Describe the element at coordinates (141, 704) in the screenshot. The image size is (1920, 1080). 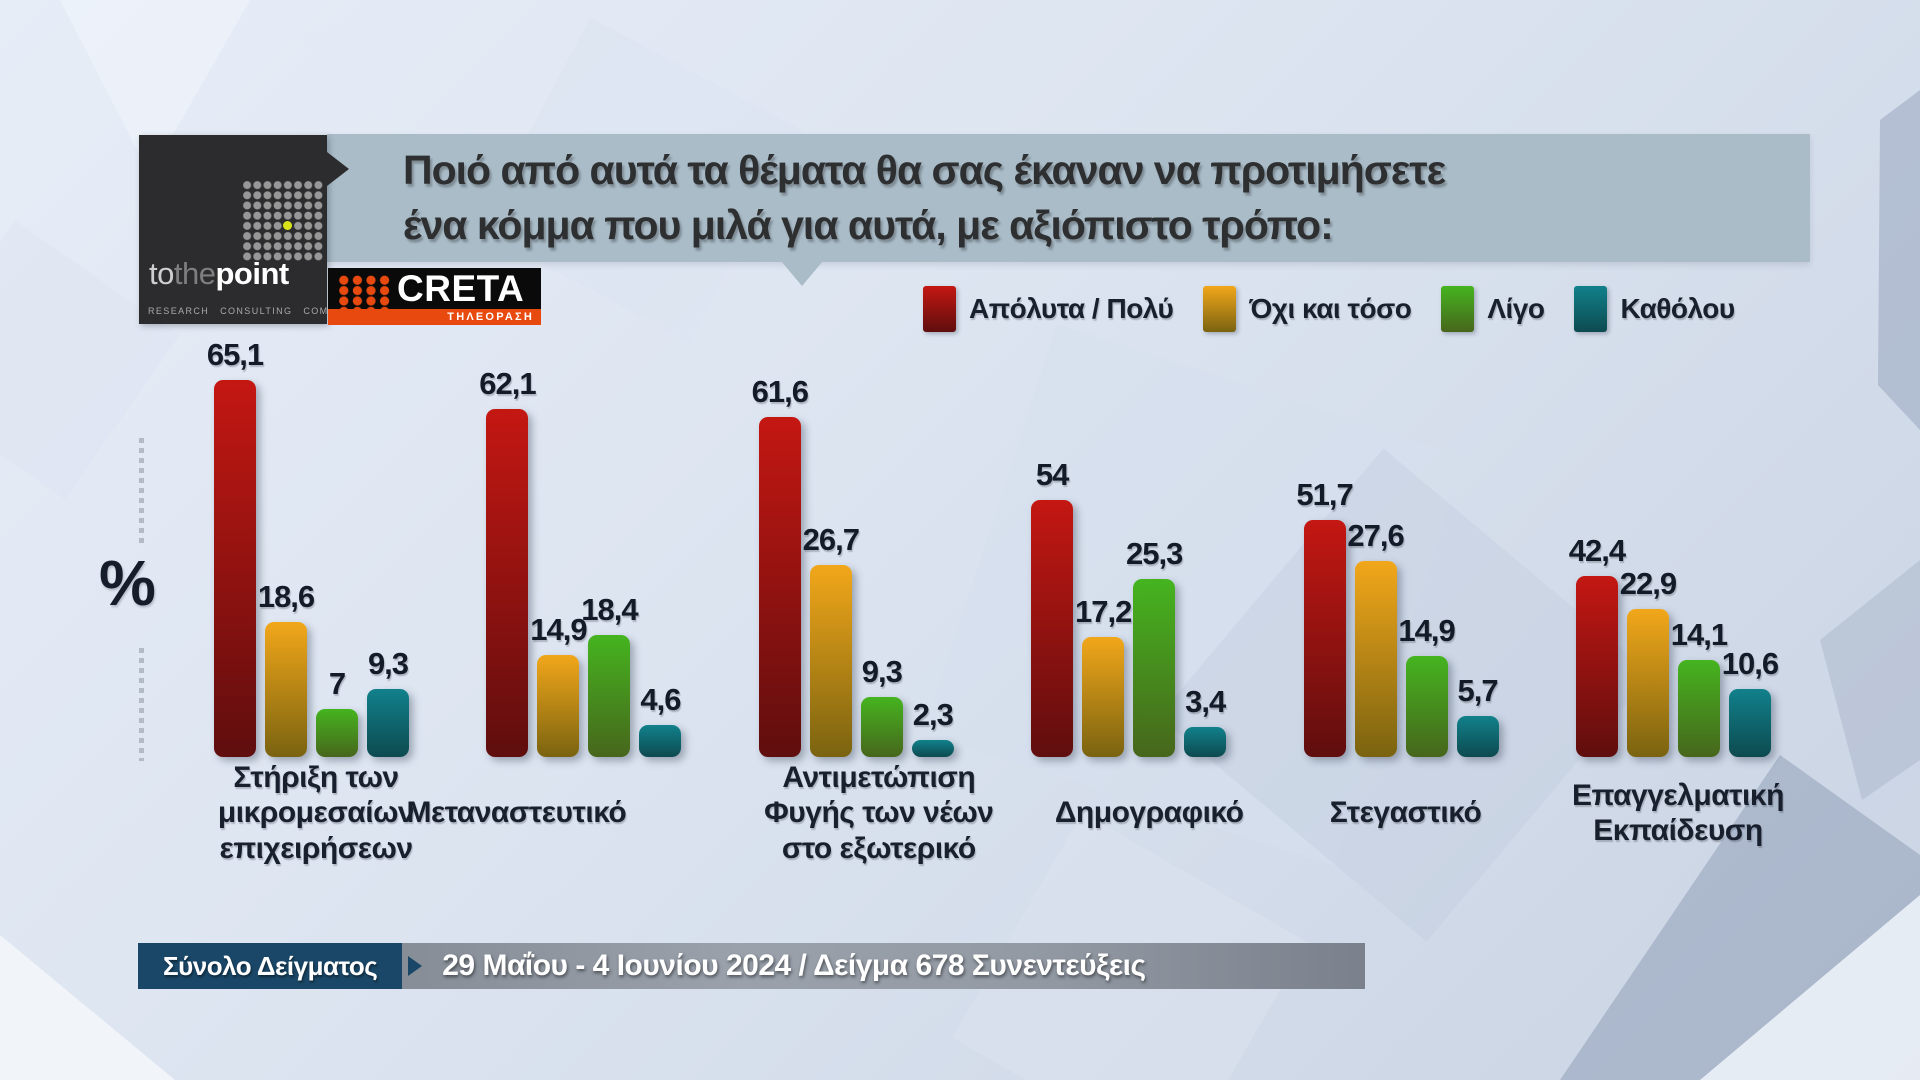
I see `dotted-axis-line-lower` at that location.